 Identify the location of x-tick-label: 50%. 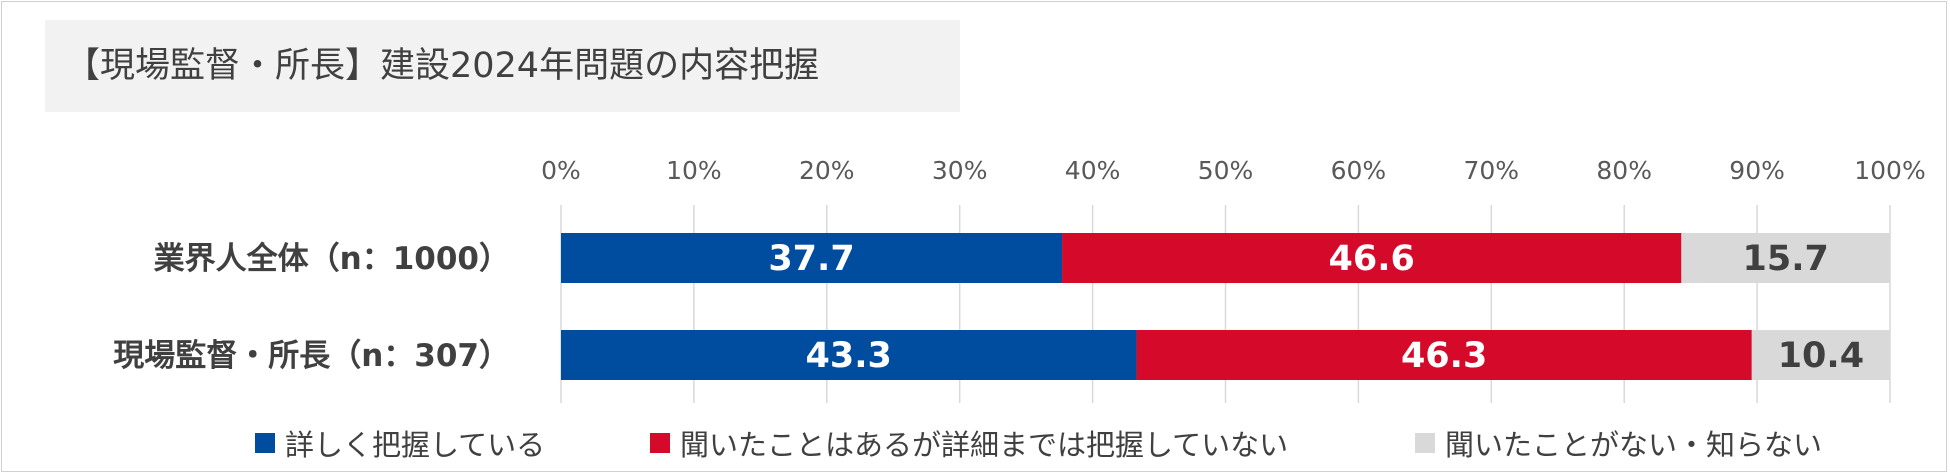
(1226, 170).